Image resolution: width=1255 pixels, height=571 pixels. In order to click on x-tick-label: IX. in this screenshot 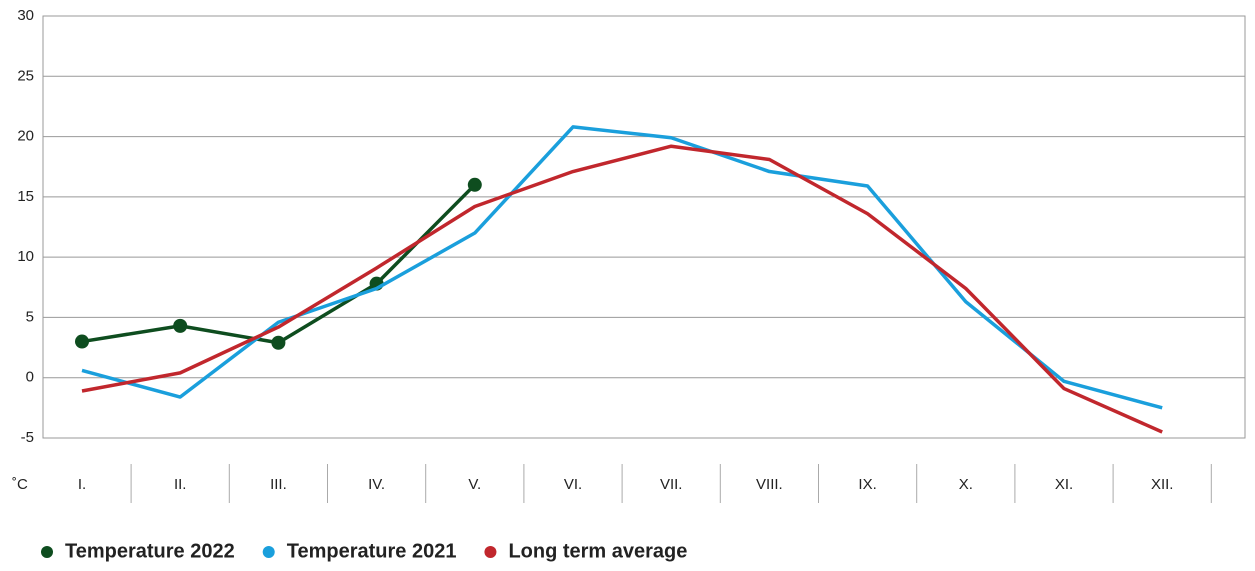, I will do `click(867, 484)`.